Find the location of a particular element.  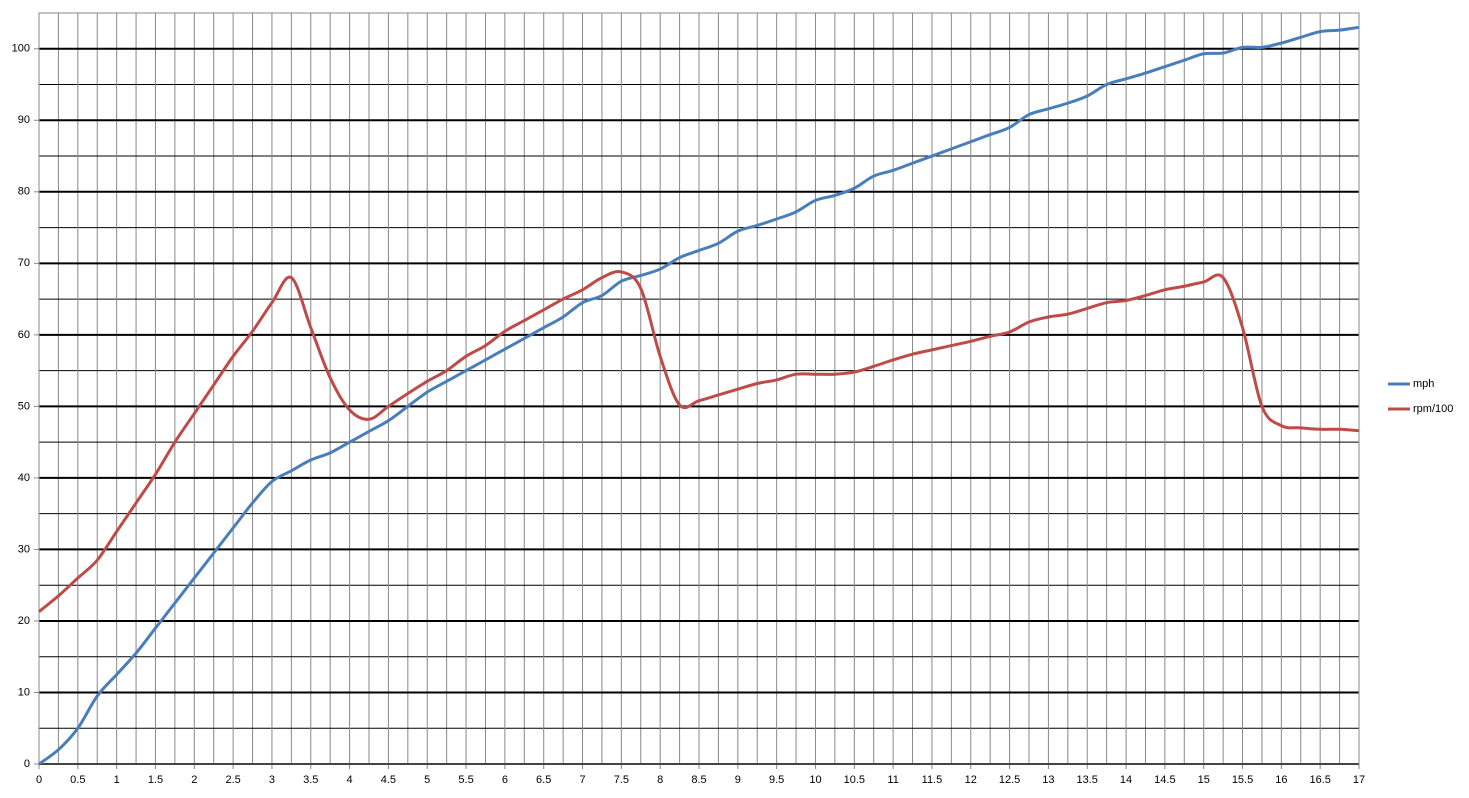

x-tick-label: 15.5 is located at coordinates (1242, 780).